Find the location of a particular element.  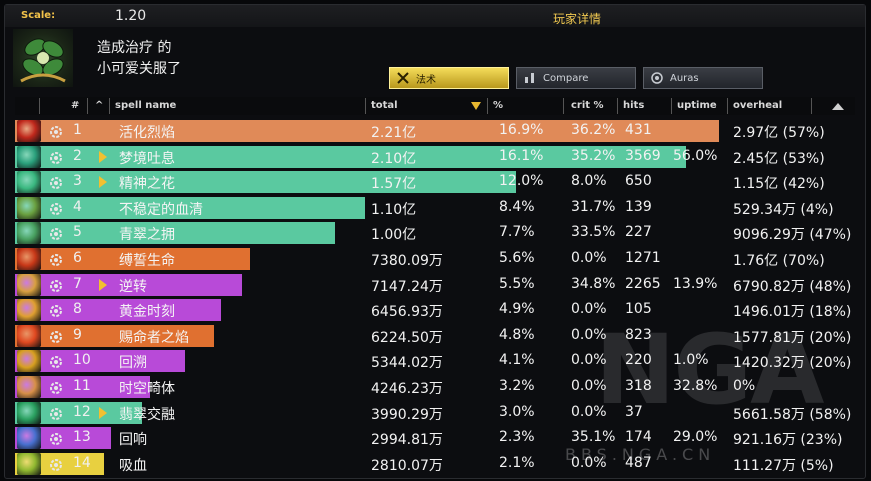

overheal-cell: 1420.32万 (20%) is located at coordinates (792, 363).